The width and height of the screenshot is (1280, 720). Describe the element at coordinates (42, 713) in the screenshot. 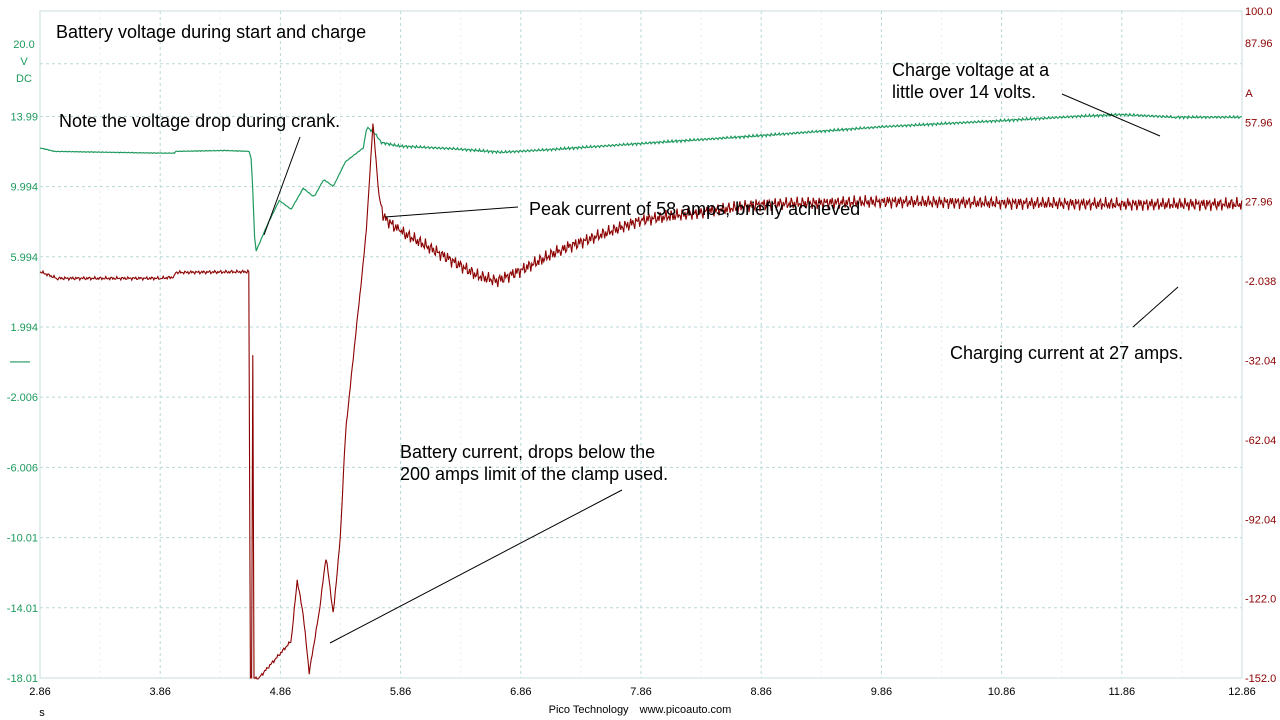

I see `x-axis-unit-label: s` at that location.